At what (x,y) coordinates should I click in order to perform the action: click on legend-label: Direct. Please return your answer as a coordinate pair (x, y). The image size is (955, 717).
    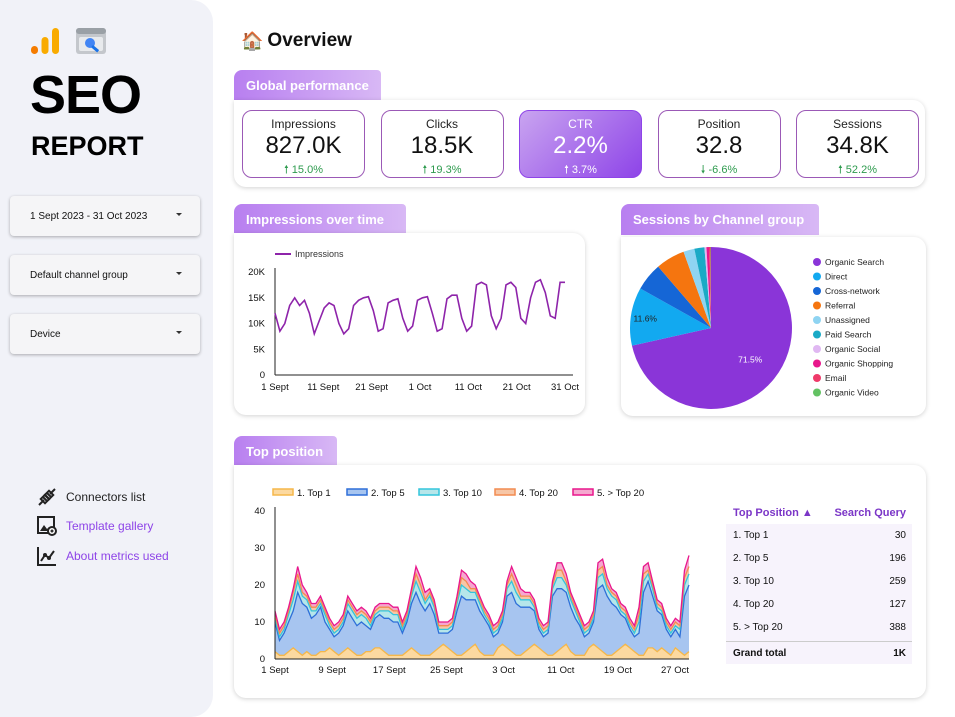
    Looking at the image, I should click on (836, 277).